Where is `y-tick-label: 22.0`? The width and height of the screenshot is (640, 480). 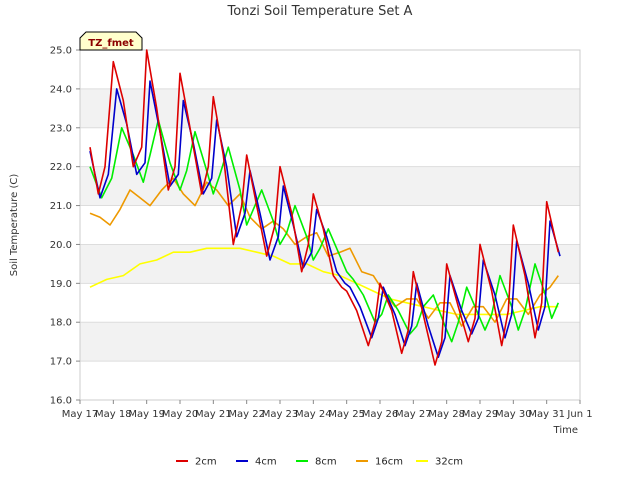 y-tick-label: 22.0 is located at coordinates (61, 167).